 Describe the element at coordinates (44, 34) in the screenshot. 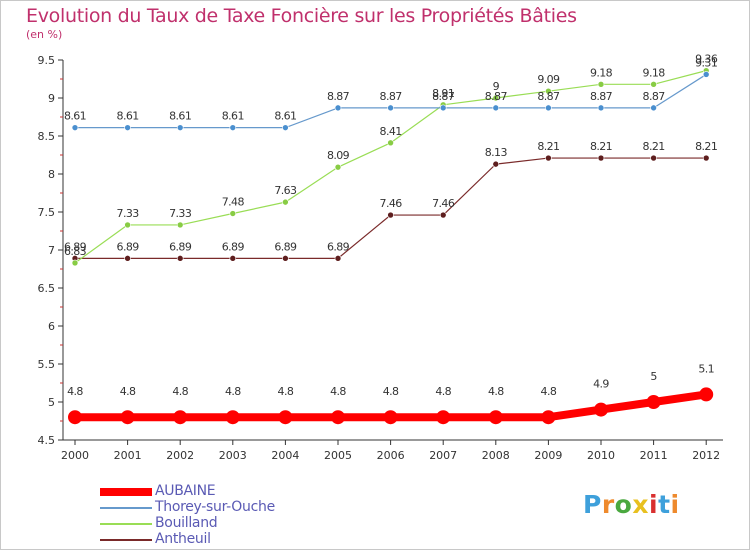

I see `chart-unit-label: (en %)` at that location.